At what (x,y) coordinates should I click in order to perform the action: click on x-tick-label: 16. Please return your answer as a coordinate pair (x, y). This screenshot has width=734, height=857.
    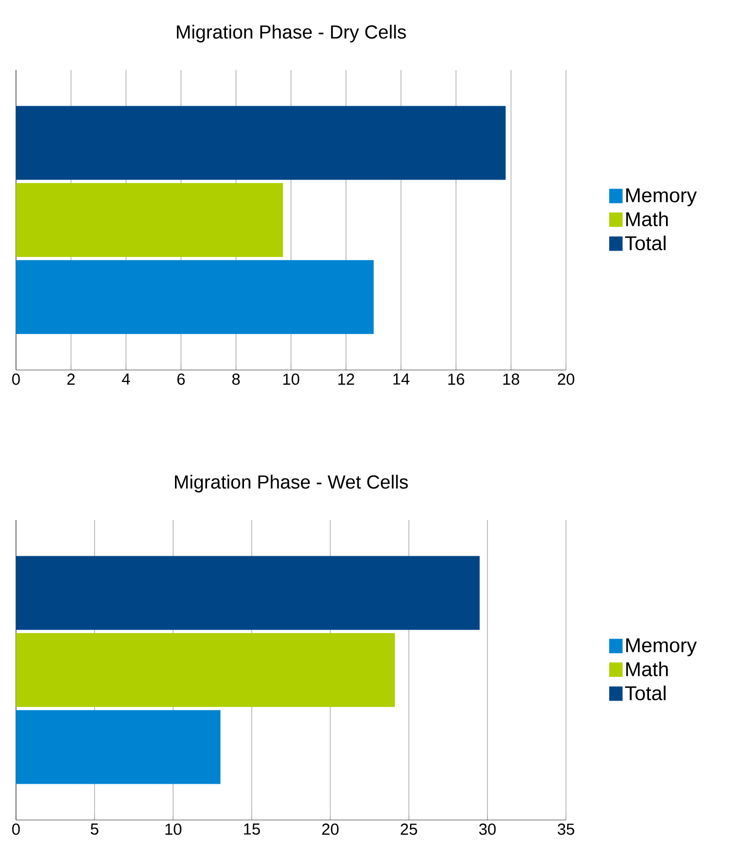
    Looking at the image, I should click on (456, 379).